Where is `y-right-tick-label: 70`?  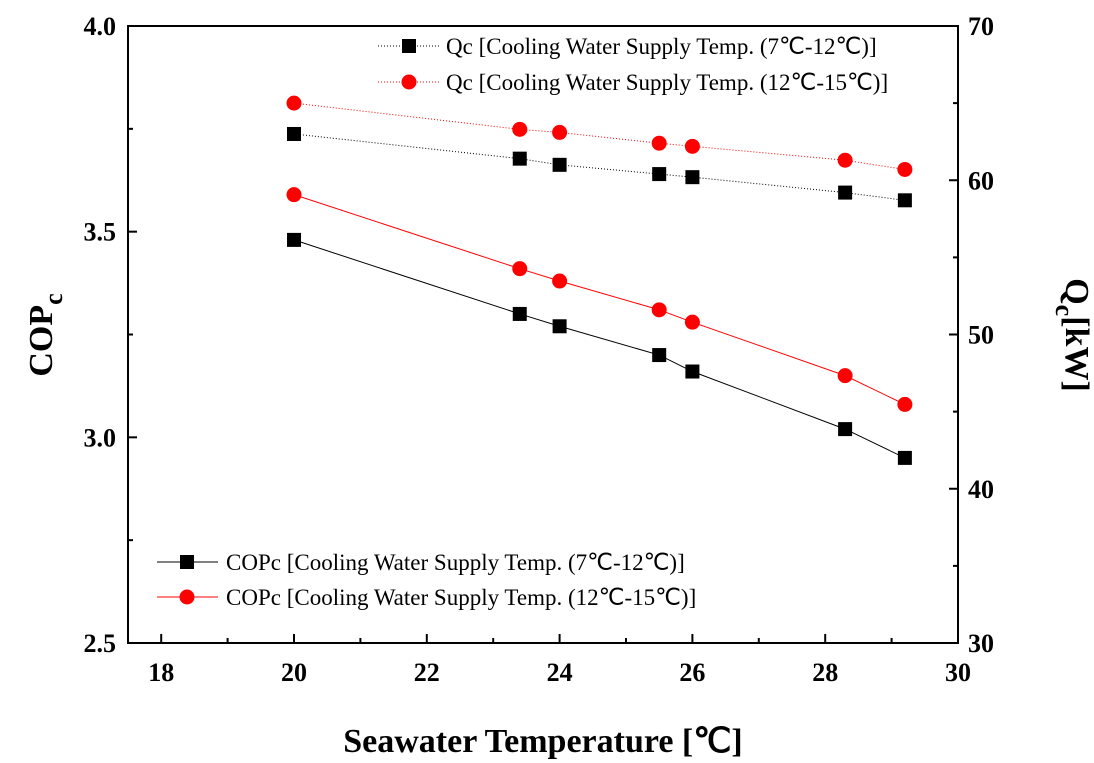
y-right-tick-label: 70 is located at coordinates (981, 26).